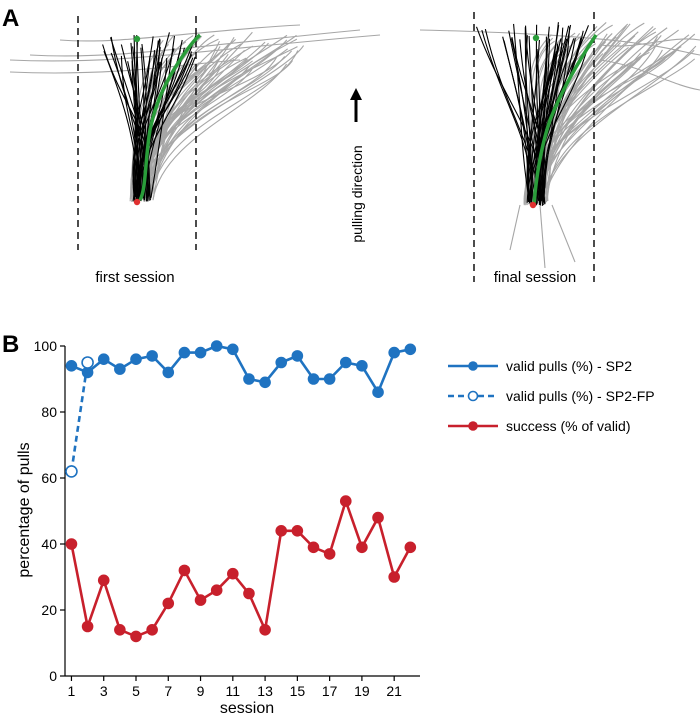 This screenshot has height=719, width=700. What do you see at coordinates (357, 193) in the screenshot?
I see `pulling-direction-label: pulling direction` at bounding box center [357, 193].